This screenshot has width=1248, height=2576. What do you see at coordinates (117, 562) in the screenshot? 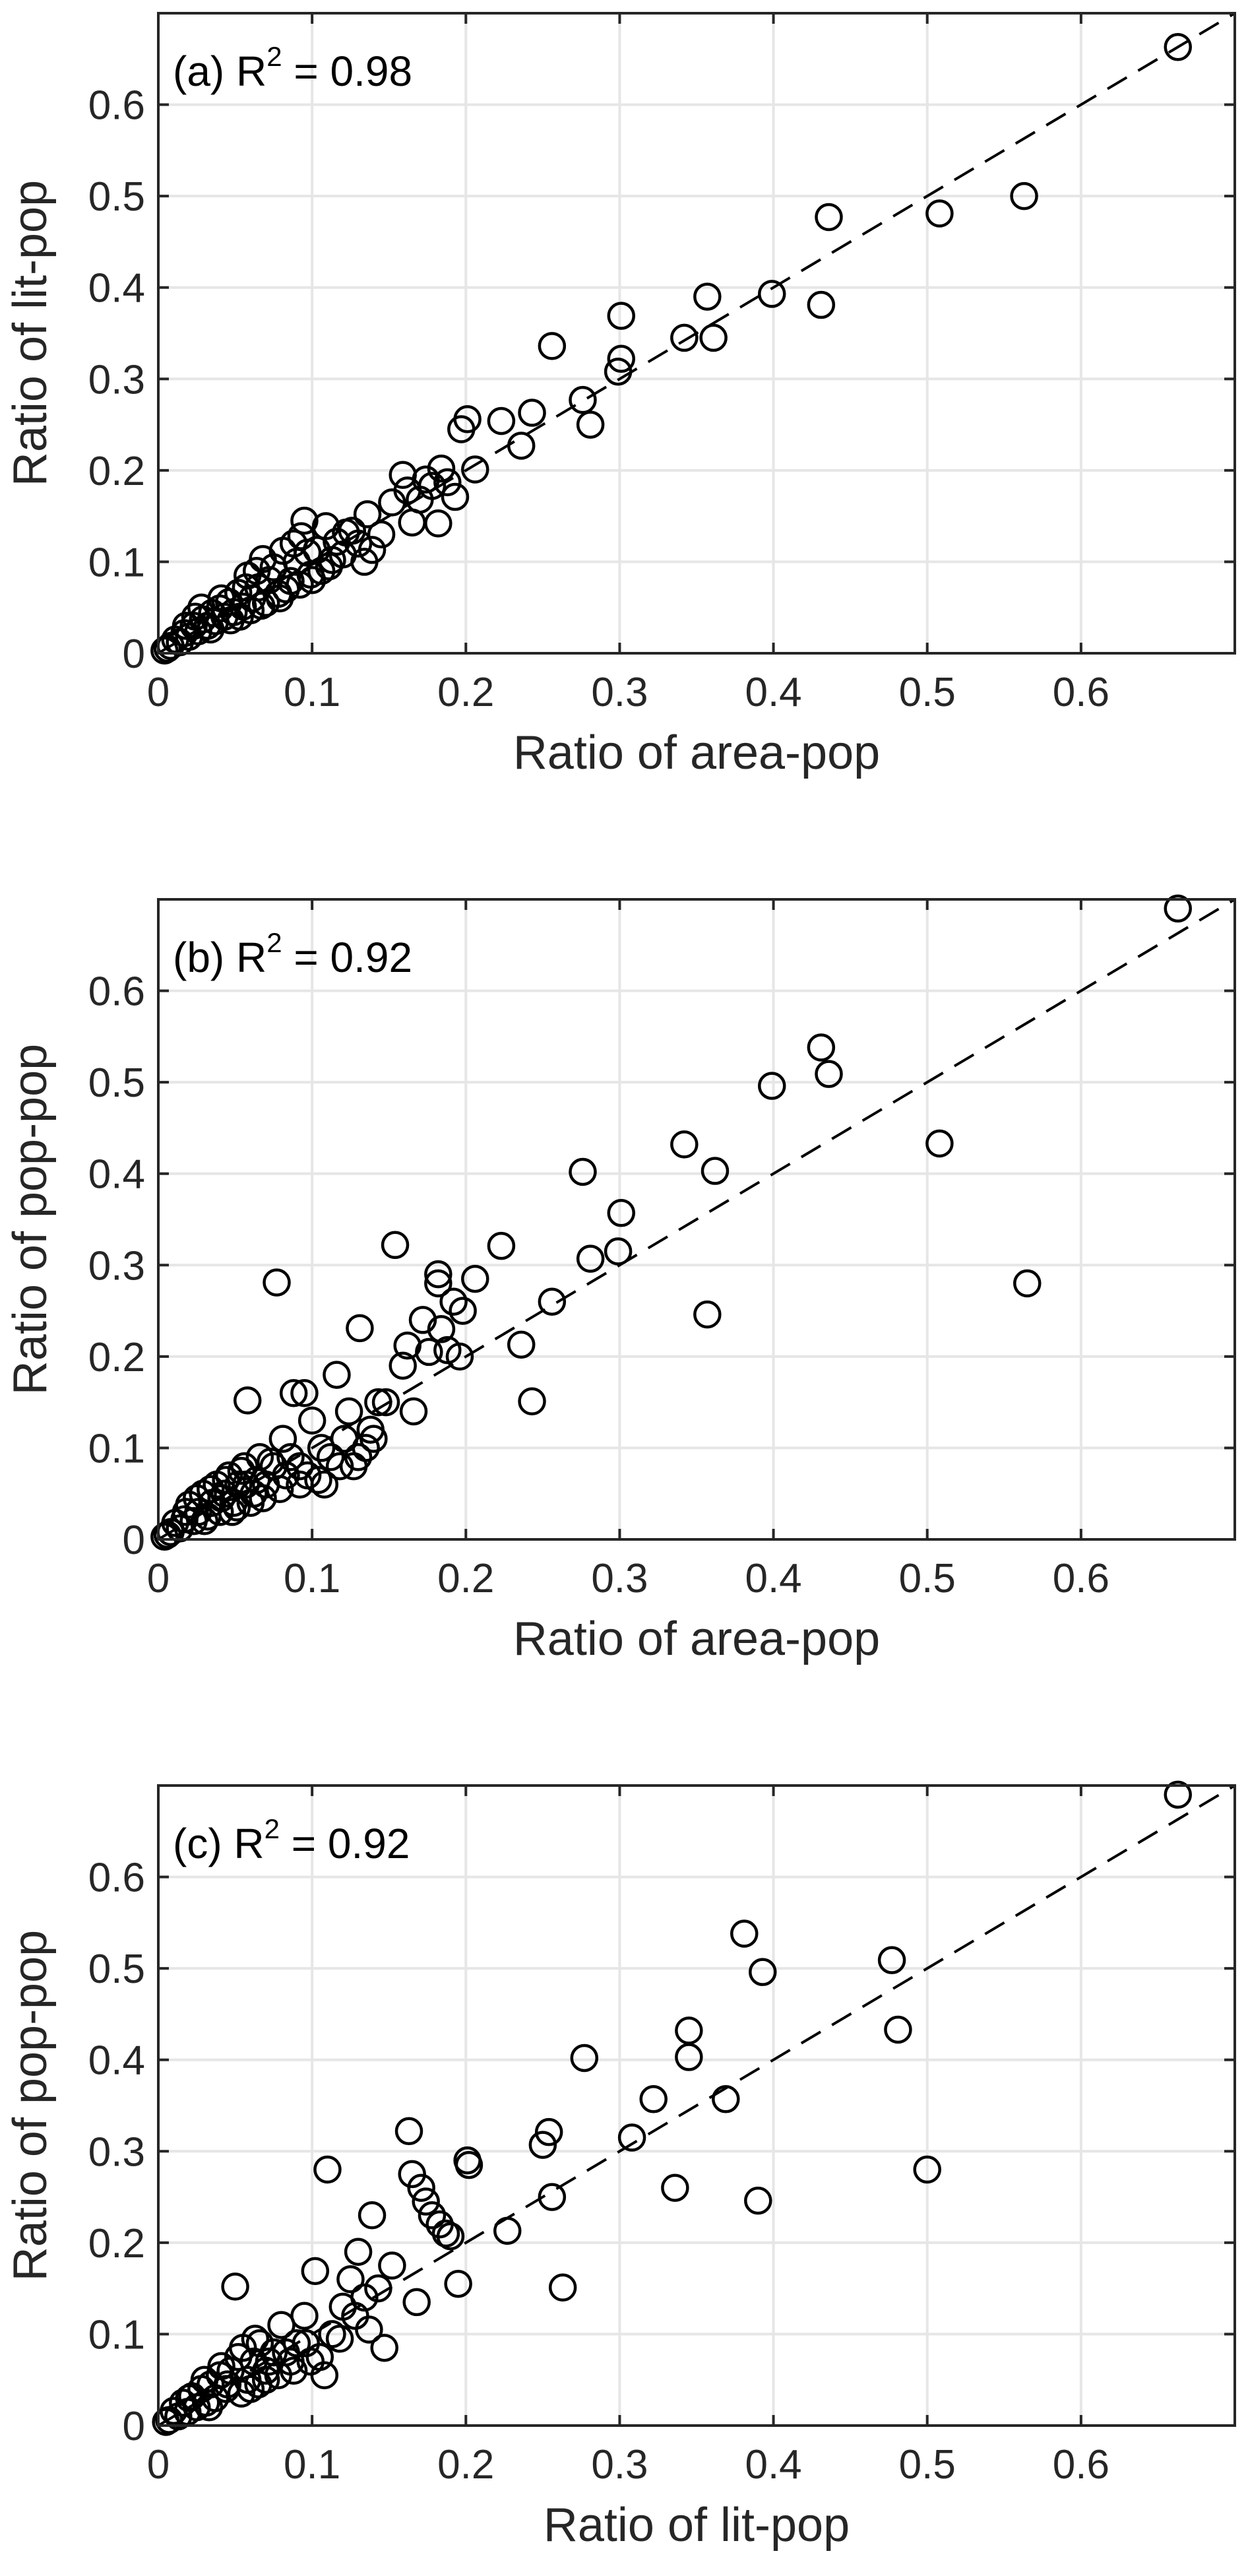
I see `y-tick-label: 0.1` at bounding box center [117, 562].